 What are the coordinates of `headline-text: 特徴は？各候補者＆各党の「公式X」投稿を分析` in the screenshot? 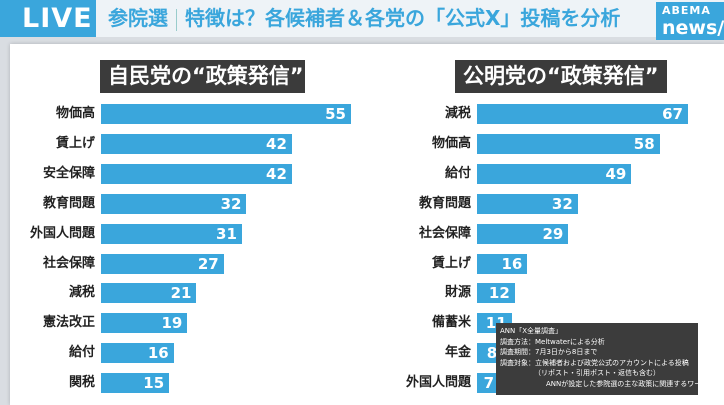 It's located at (403, 18).